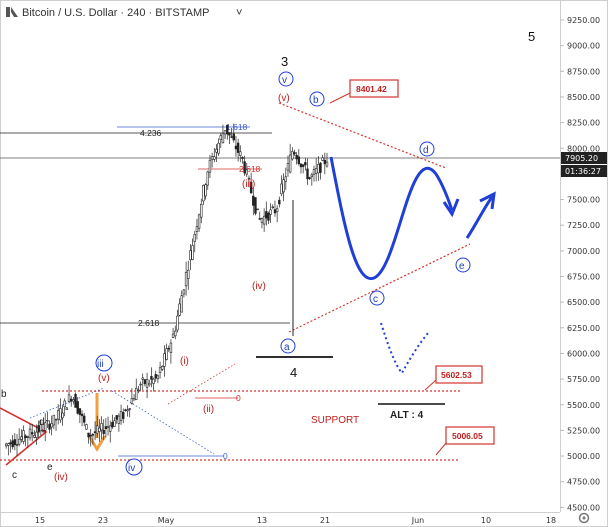  What do you see at coordinates (583, 328) in the screenshot?
I see `y-tick-label: 6250.00` at bounding box center [583, 328].